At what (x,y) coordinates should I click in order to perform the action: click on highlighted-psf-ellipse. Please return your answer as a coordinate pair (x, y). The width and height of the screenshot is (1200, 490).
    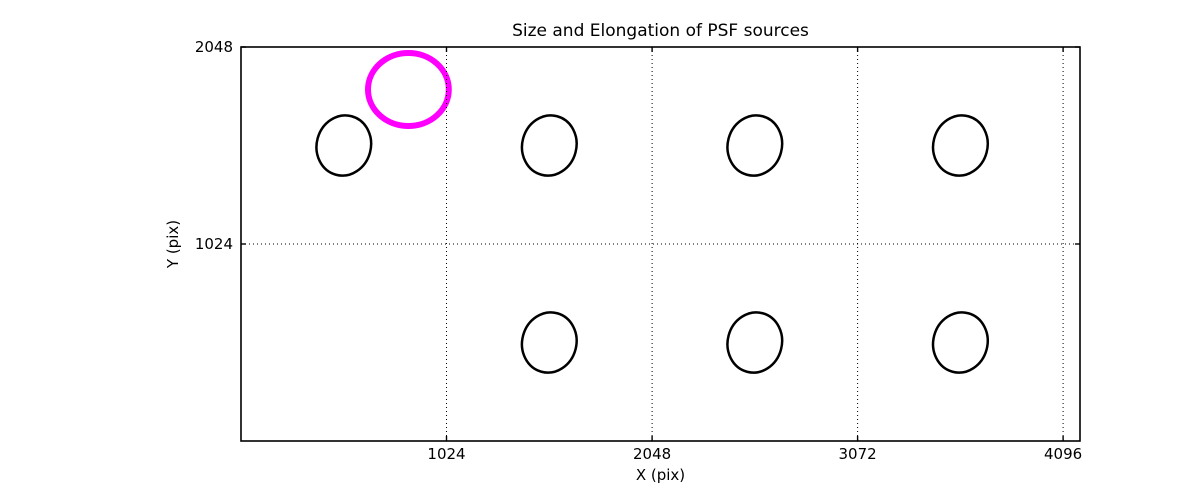
    Looking at the image, I should click on (408, 89).